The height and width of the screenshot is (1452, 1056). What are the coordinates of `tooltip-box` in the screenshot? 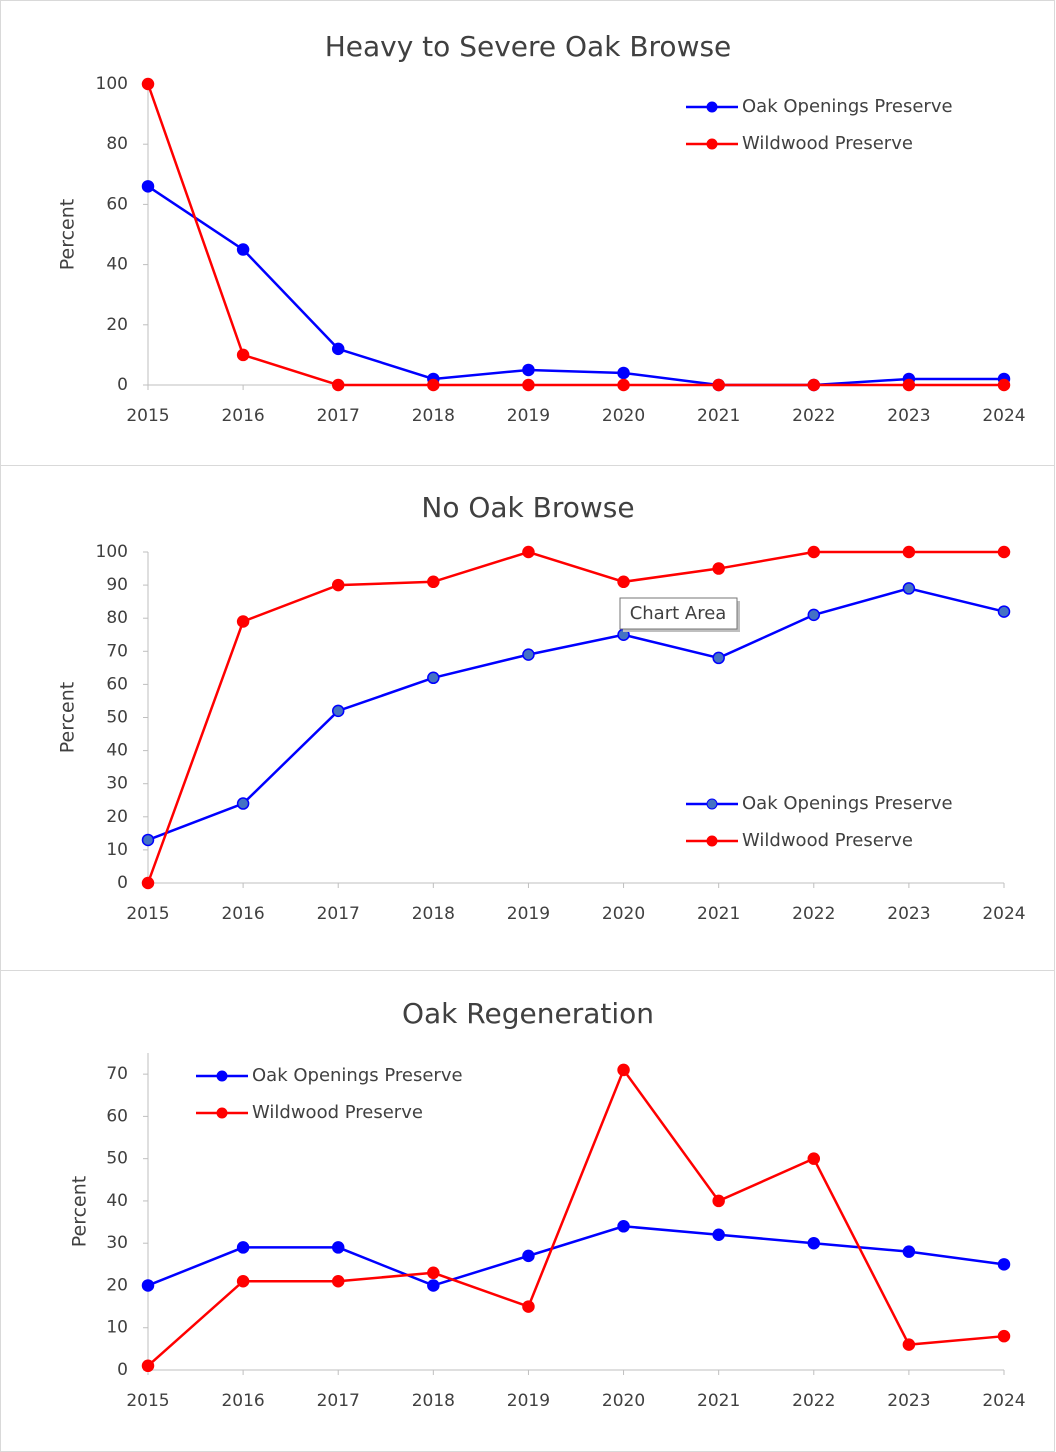 It's located at (678, 613).